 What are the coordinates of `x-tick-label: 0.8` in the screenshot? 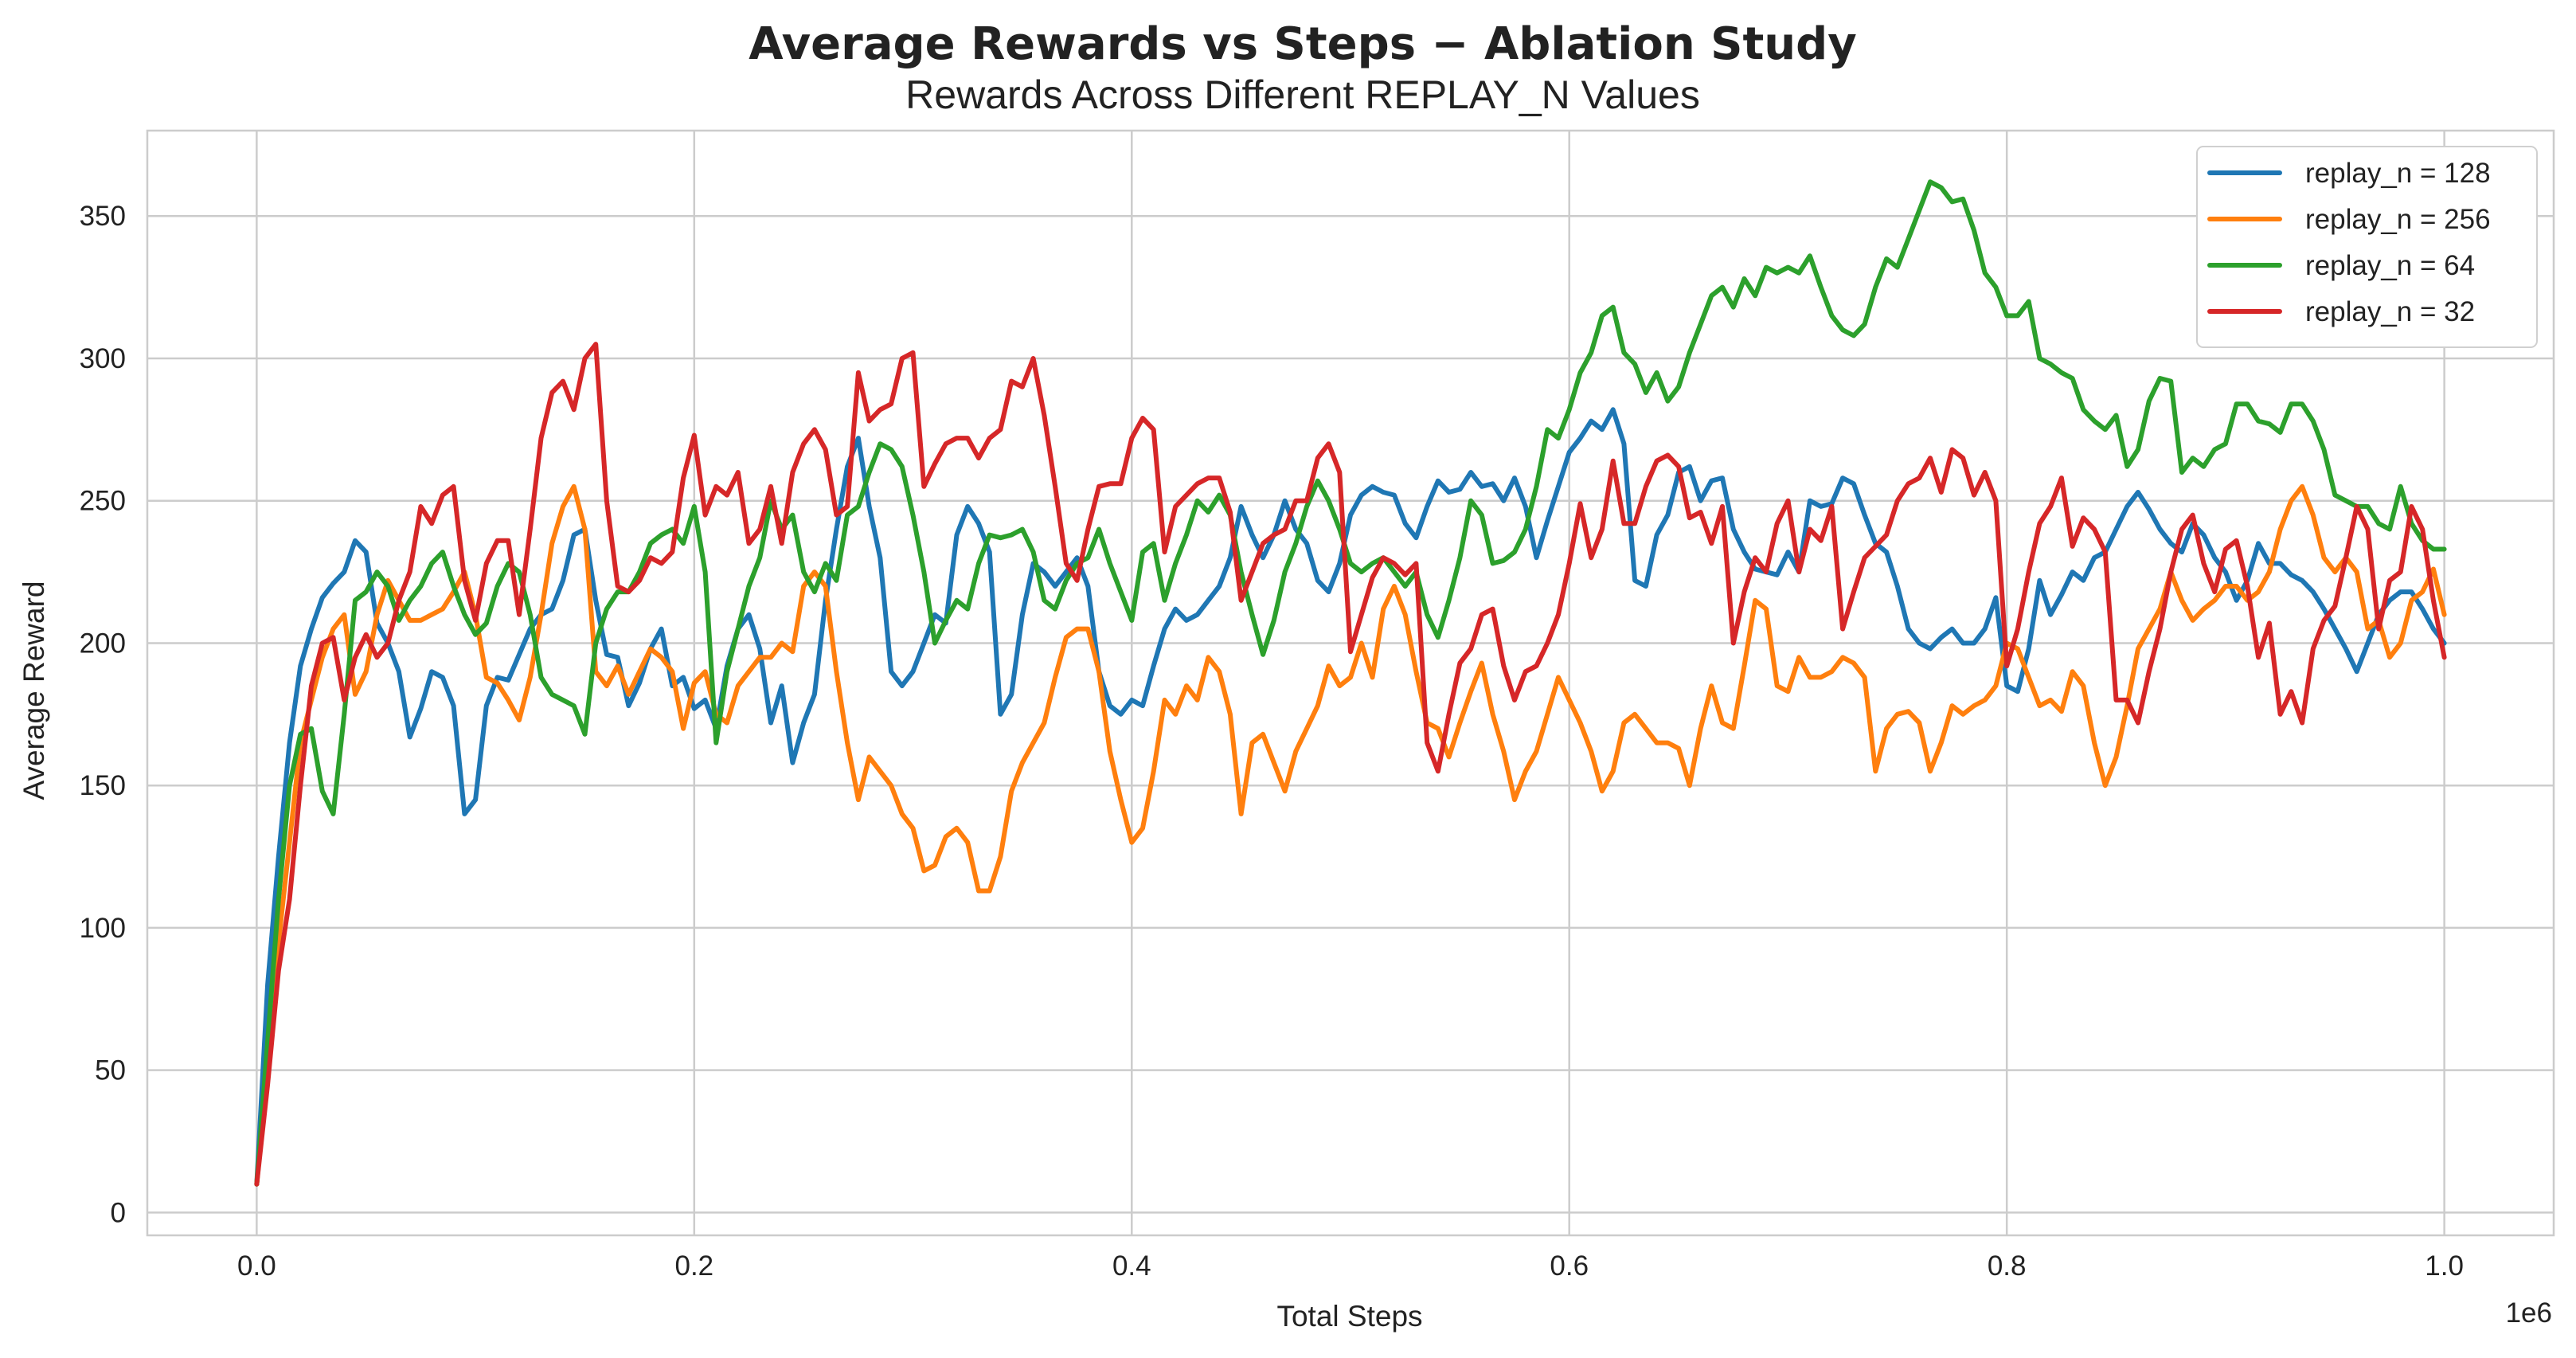 It's located at (2008, 1266).